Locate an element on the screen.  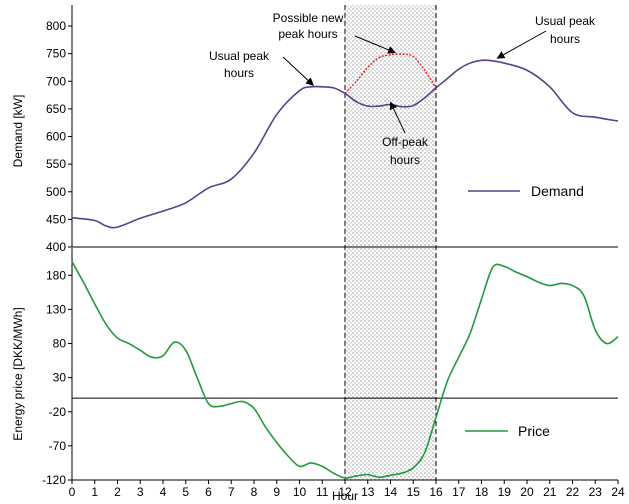
bottom-y-ticks: -120 -70 -20 30 80 130 180 is located at coordinates (57, 377).